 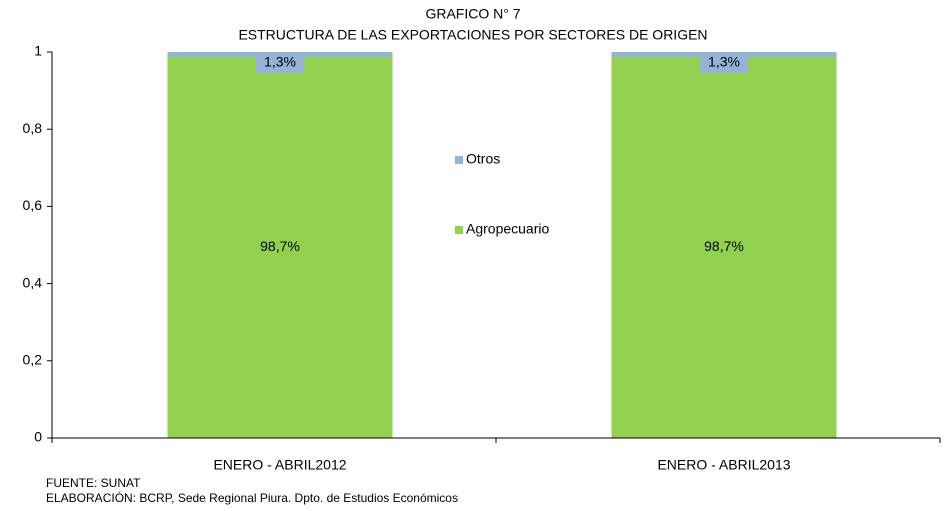 What do you see at coordinates (279, 465) in the screenshot?
I see `x-tick-label: ENERO - ABRIL2012` at bounding box center [279, 465].